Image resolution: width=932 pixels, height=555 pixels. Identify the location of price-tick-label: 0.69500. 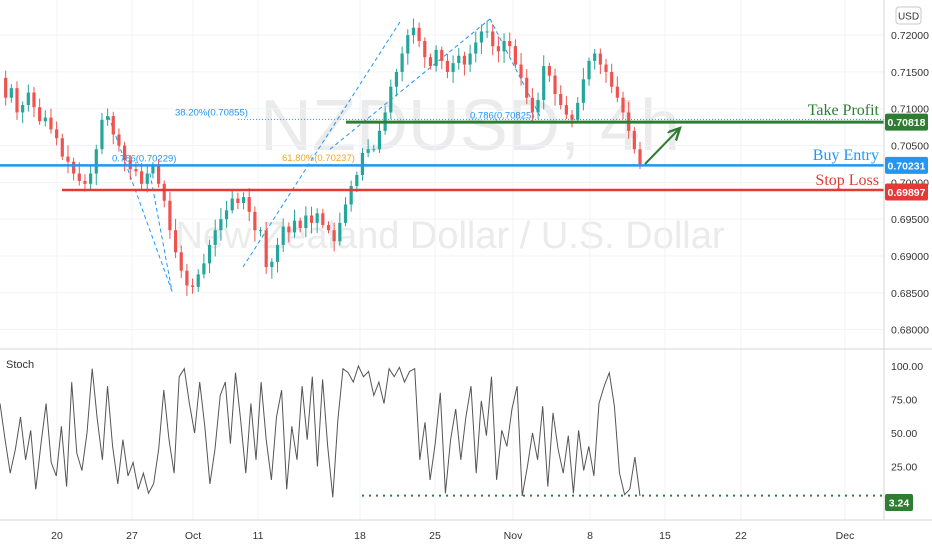
(910, 220).